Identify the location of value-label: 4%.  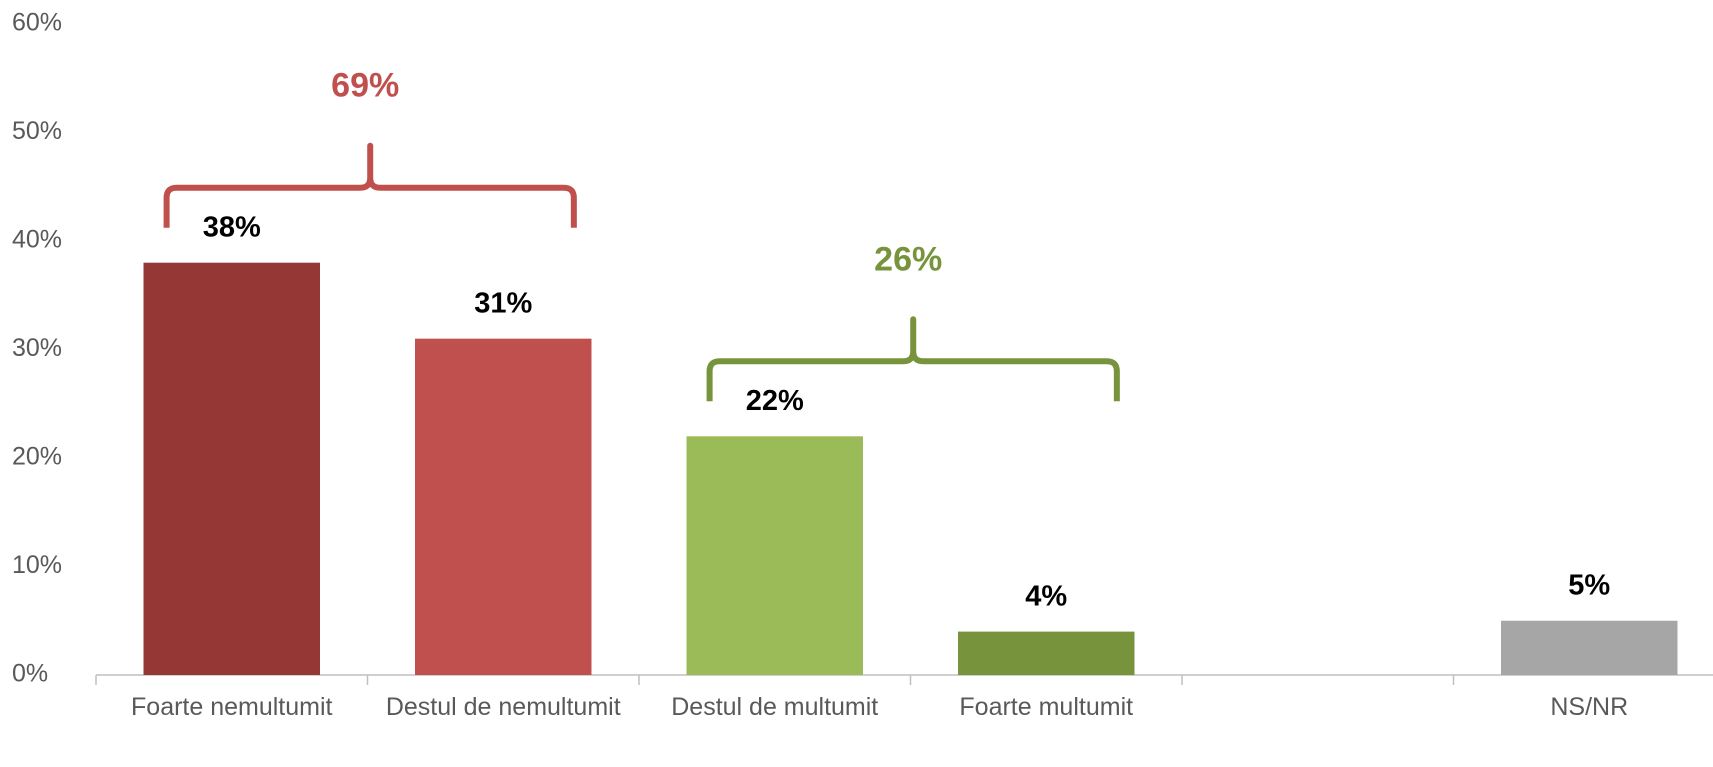
(1046, 596).